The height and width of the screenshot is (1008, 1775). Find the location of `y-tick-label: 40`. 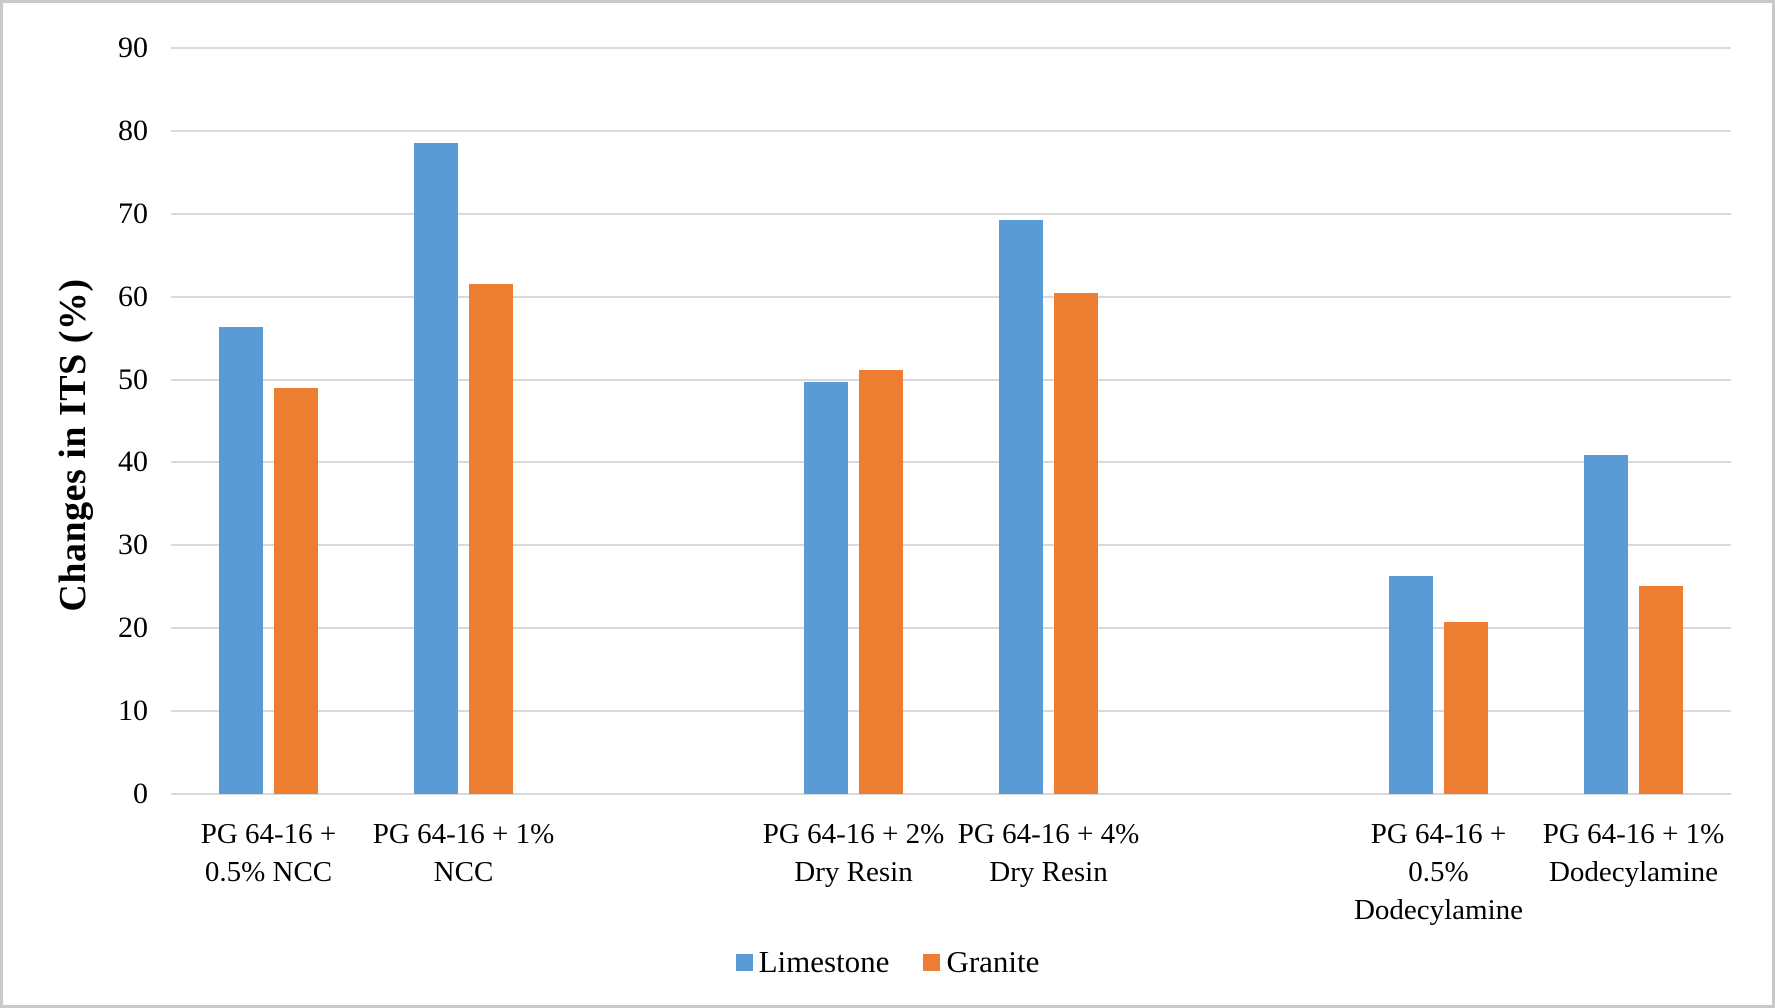

y-tick-label: 40 is located at coordinates (133, 462).